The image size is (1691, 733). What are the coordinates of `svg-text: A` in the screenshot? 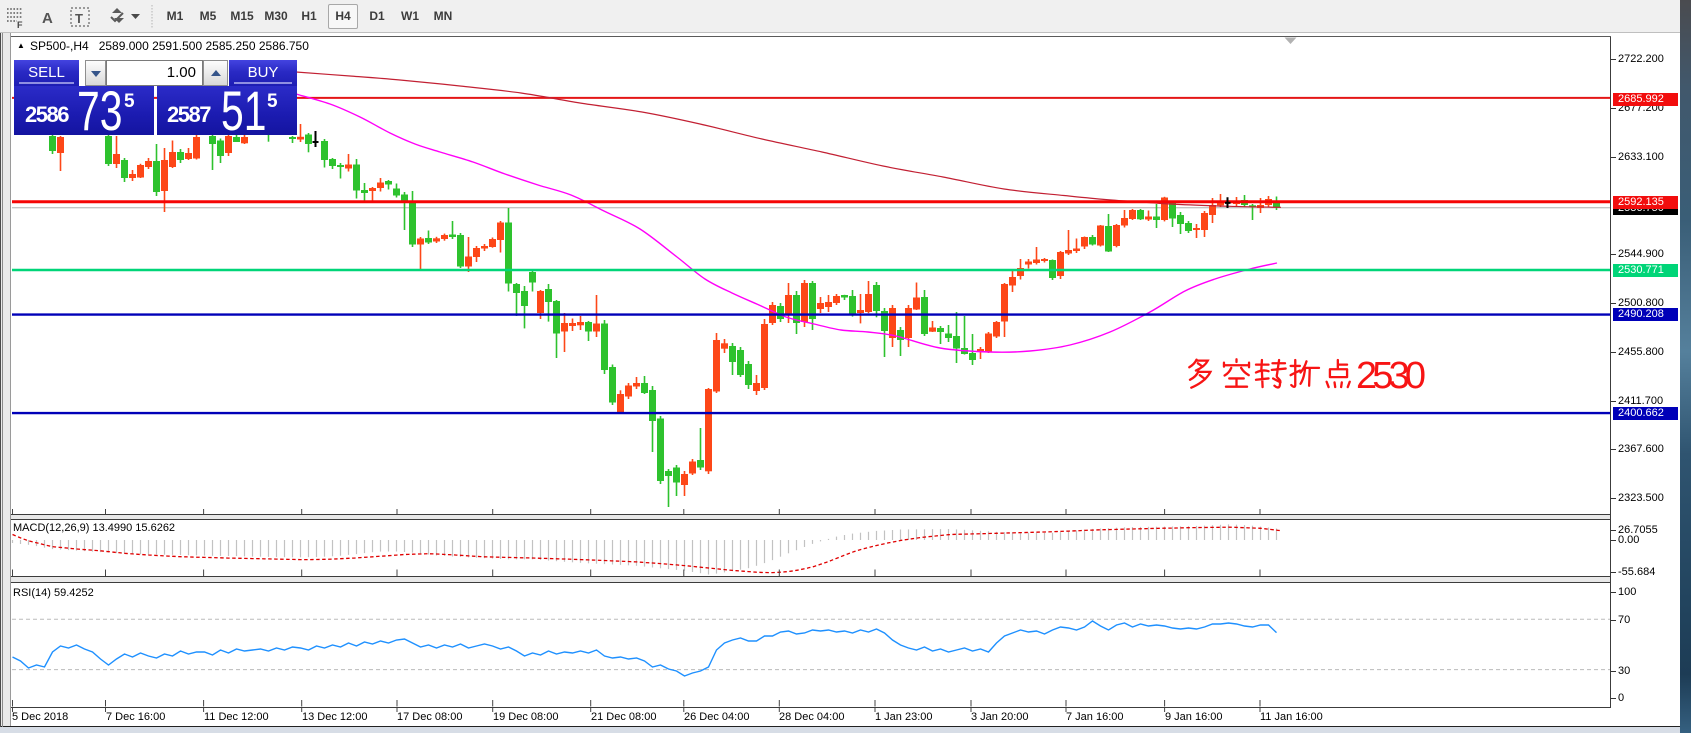 It's located at (47, 18).